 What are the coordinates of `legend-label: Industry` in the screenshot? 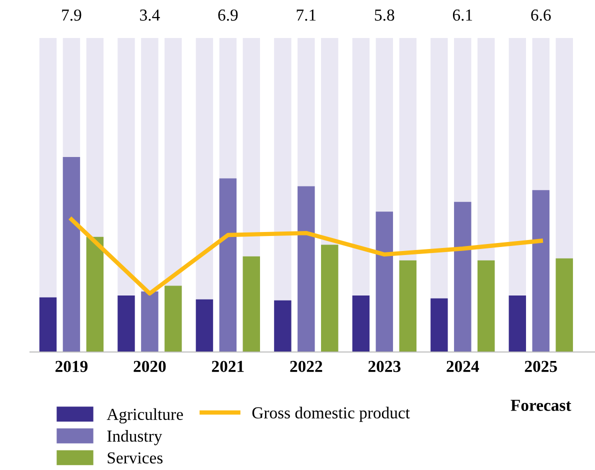 It's located at (134, 438).